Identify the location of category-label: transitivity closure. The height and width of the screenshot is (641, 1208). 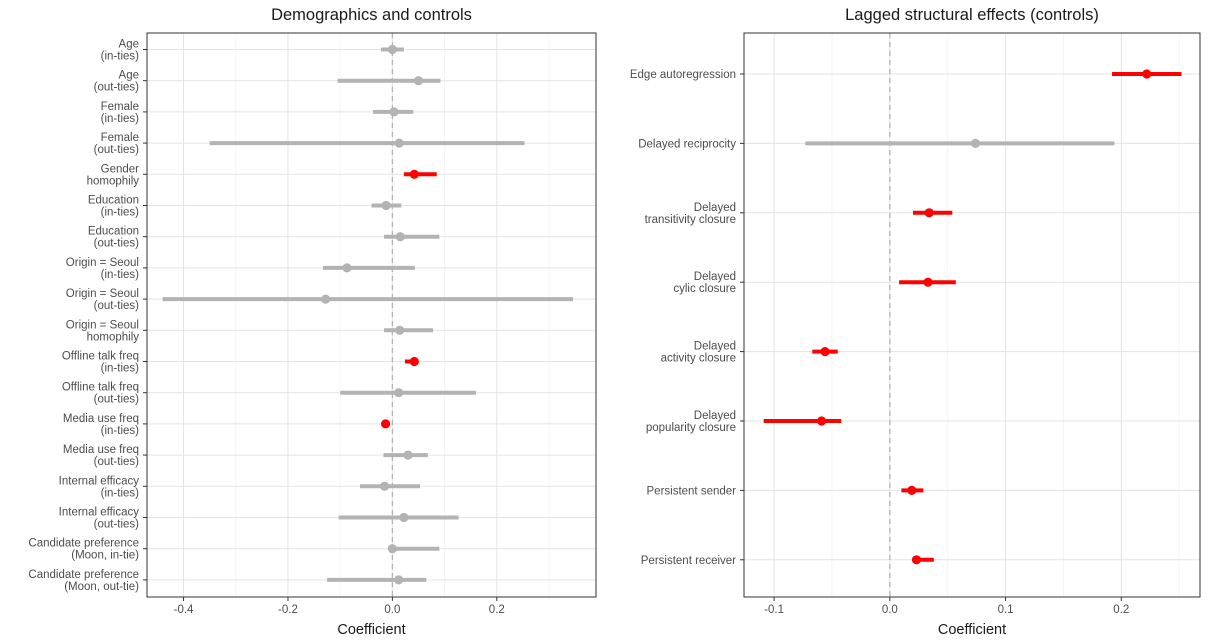
(690, 220).